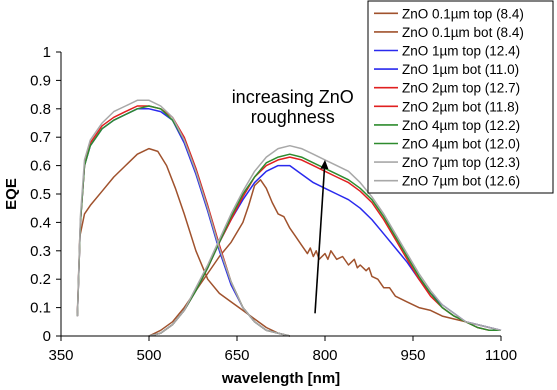  Describe the element at coordinates (40, 251) in the screenshot. I see `y-tick-label: 0.3` at that location.